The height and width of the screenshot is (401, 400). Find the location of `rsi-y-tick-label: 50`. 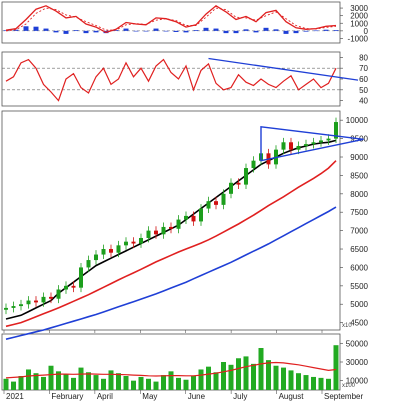

rsi-y-tick-label: 50 is located at coordinates (363, 90).